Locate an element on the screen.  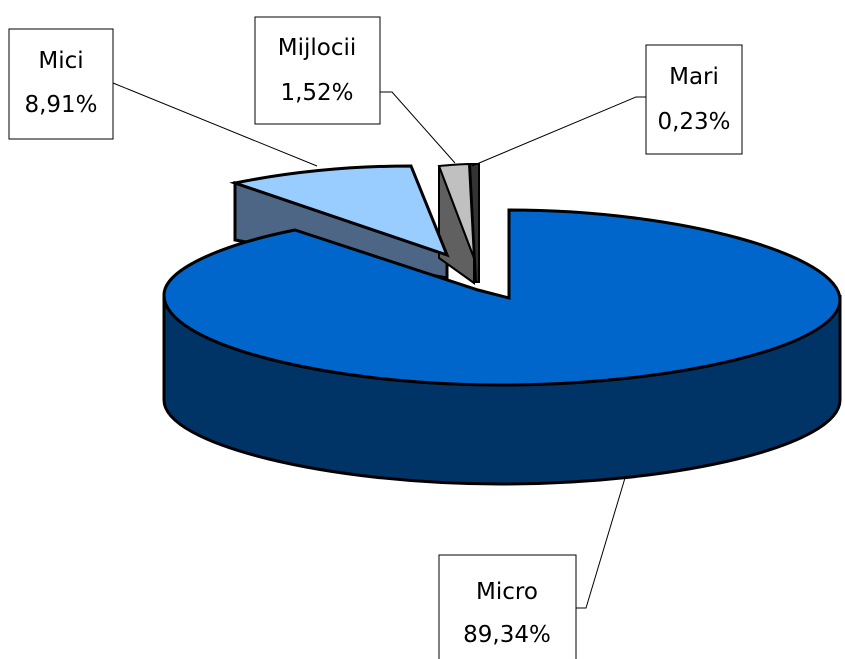
pie-slice-mijlocii is located at coordinates (456, 210).